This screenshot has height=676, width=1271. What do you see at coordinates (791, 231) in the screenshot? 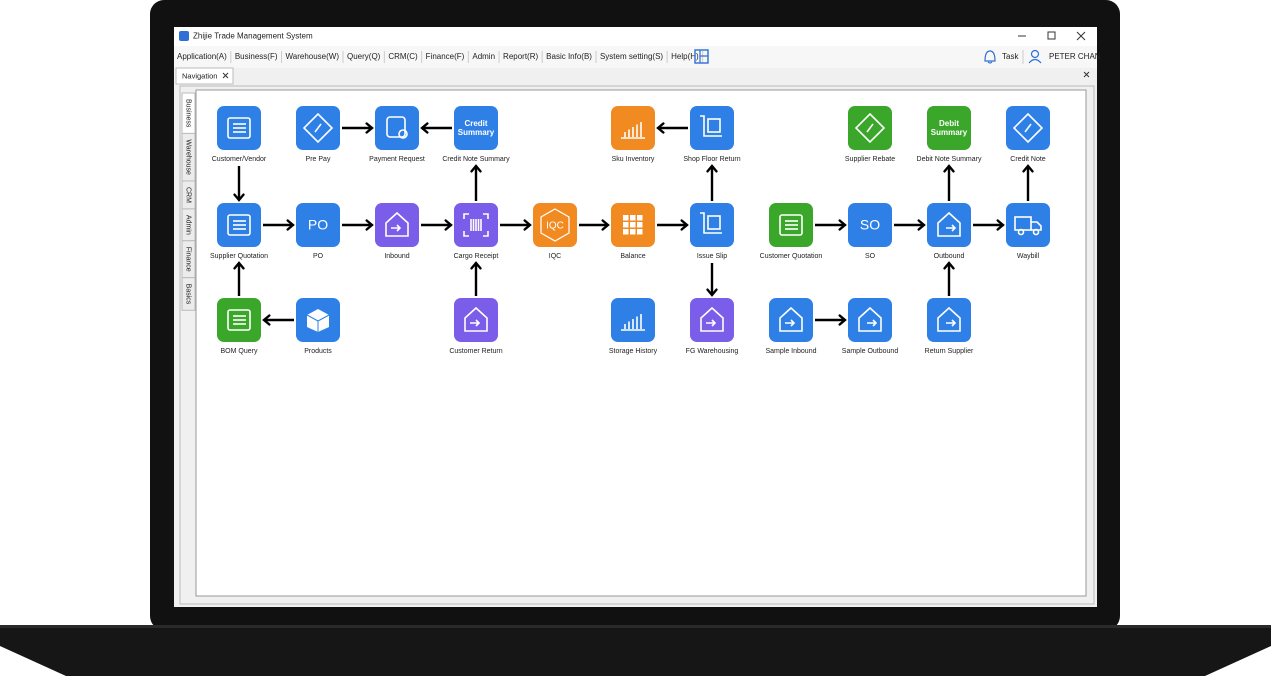
I see `nav-node: Customer Quotation` at bounding box center [791, 231].